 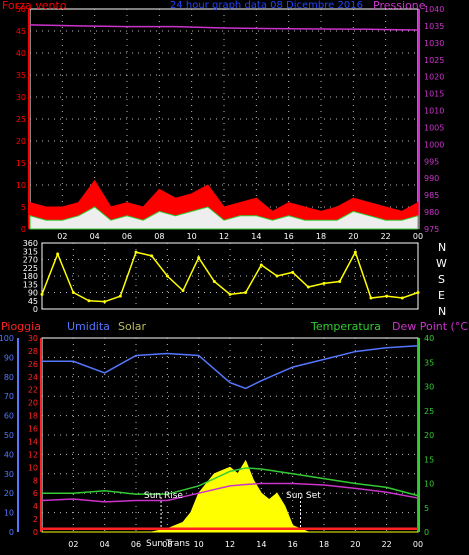 What do you see at coordinates (163, 496) in the screenshot?
I see `sun-rise-label: Sun Rise` at bounding box center [163, 496].